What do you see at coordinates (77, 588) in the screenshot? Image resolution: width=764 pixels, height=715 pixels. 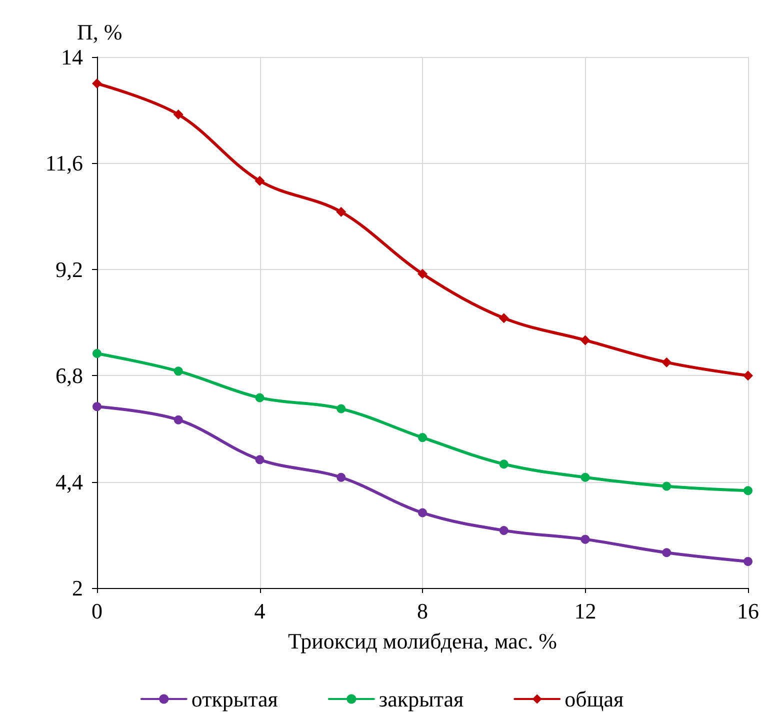 I see `y-tick-label: 2` at bounding box center [77, 588].